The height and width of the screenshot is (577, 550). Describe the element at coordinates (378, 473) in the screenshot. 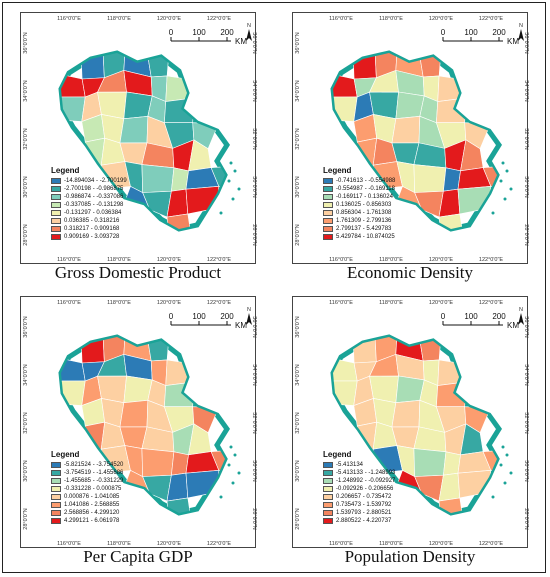

I see `legend-item: -5.413133 - -1.248993` at that location.